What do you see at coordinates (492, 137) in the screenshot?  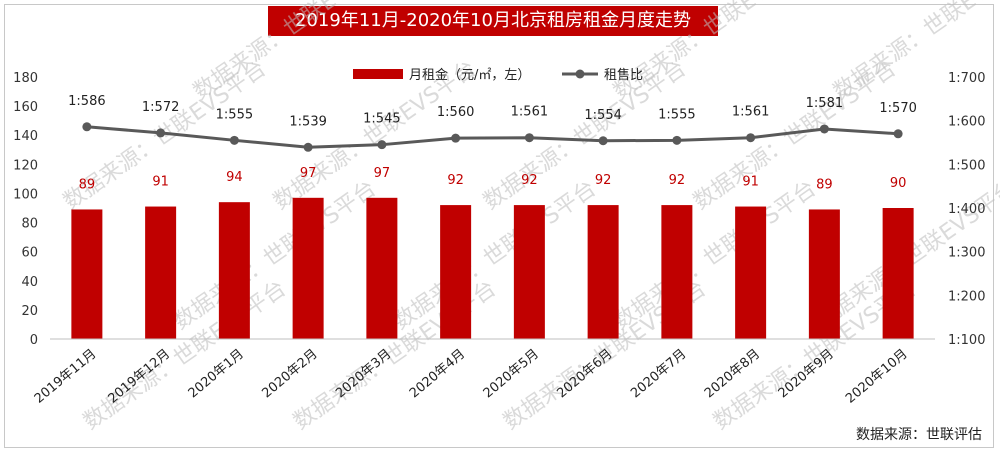 I see `ratio-line` at bounding box center [492, 137].